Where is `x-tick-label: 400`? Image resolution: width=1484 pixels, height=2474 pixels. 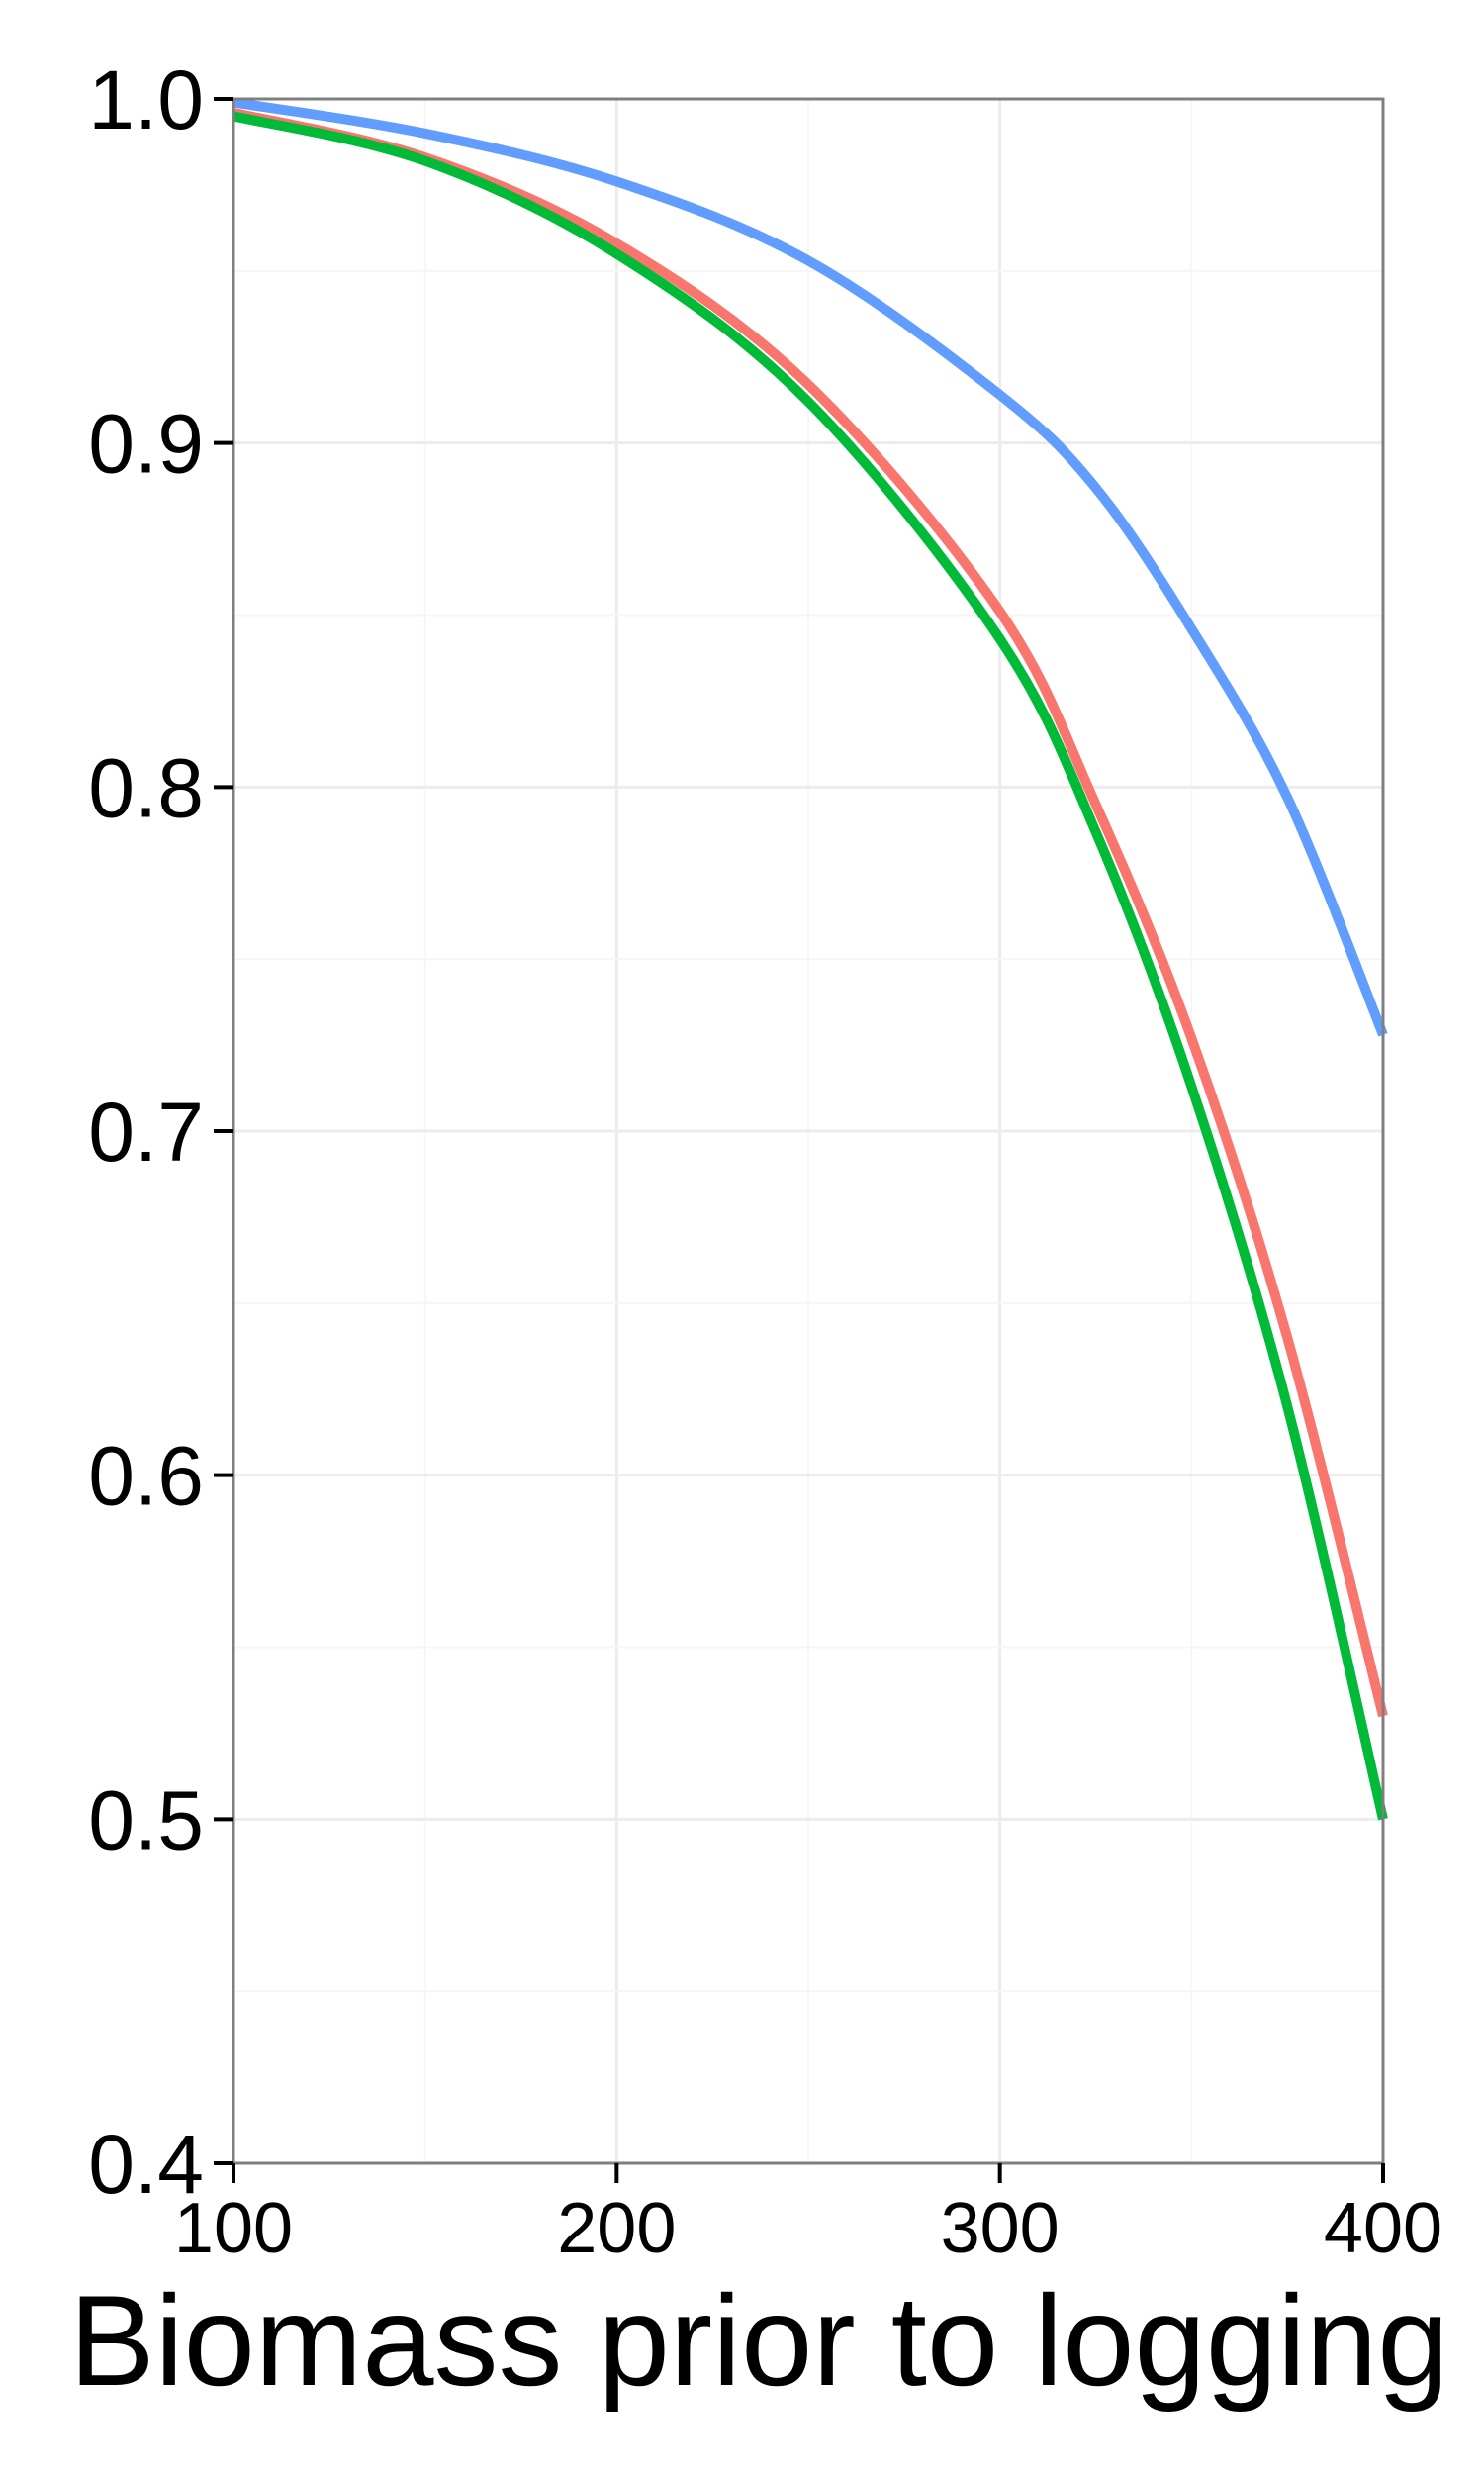 x-tick-label: 400 is located at coordinates (1383, 2229).